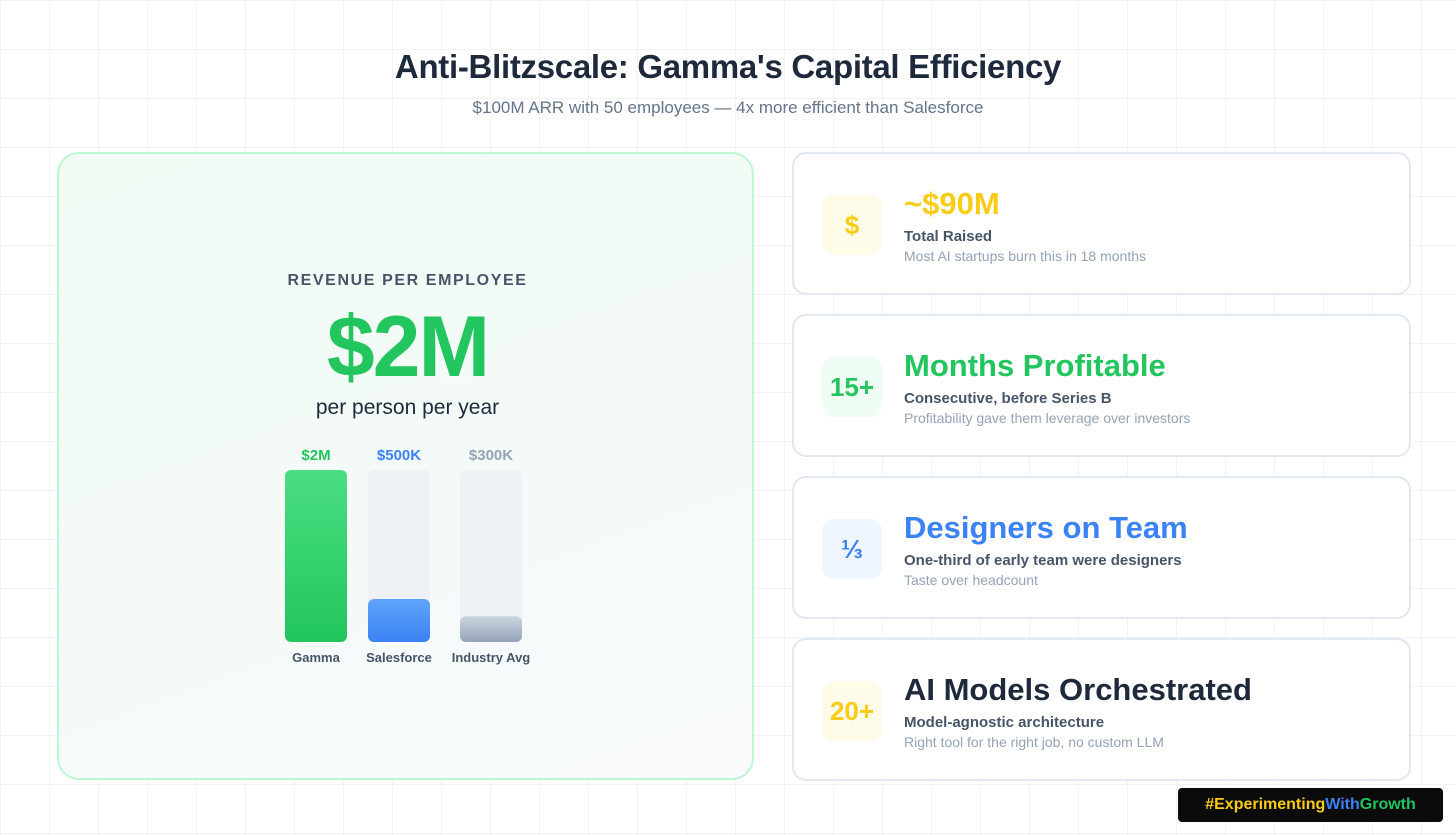 The width and height of the screenshot is (1456, 835). Describe the element at coordinates (1025, 256) in the screenshot. I see `card-description: Most AI startups burn this in 18 months` at that location.